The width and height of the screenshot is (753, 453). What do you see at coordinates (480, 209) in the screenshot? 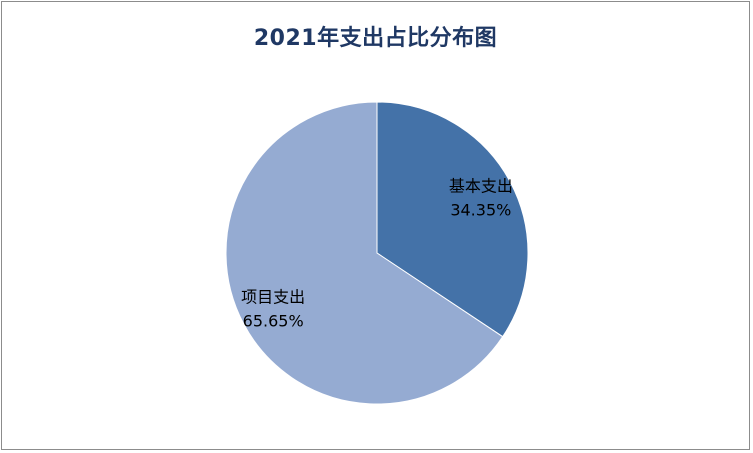
I see `slice-value-1: 34.35%` at bounding box center [480, 209].